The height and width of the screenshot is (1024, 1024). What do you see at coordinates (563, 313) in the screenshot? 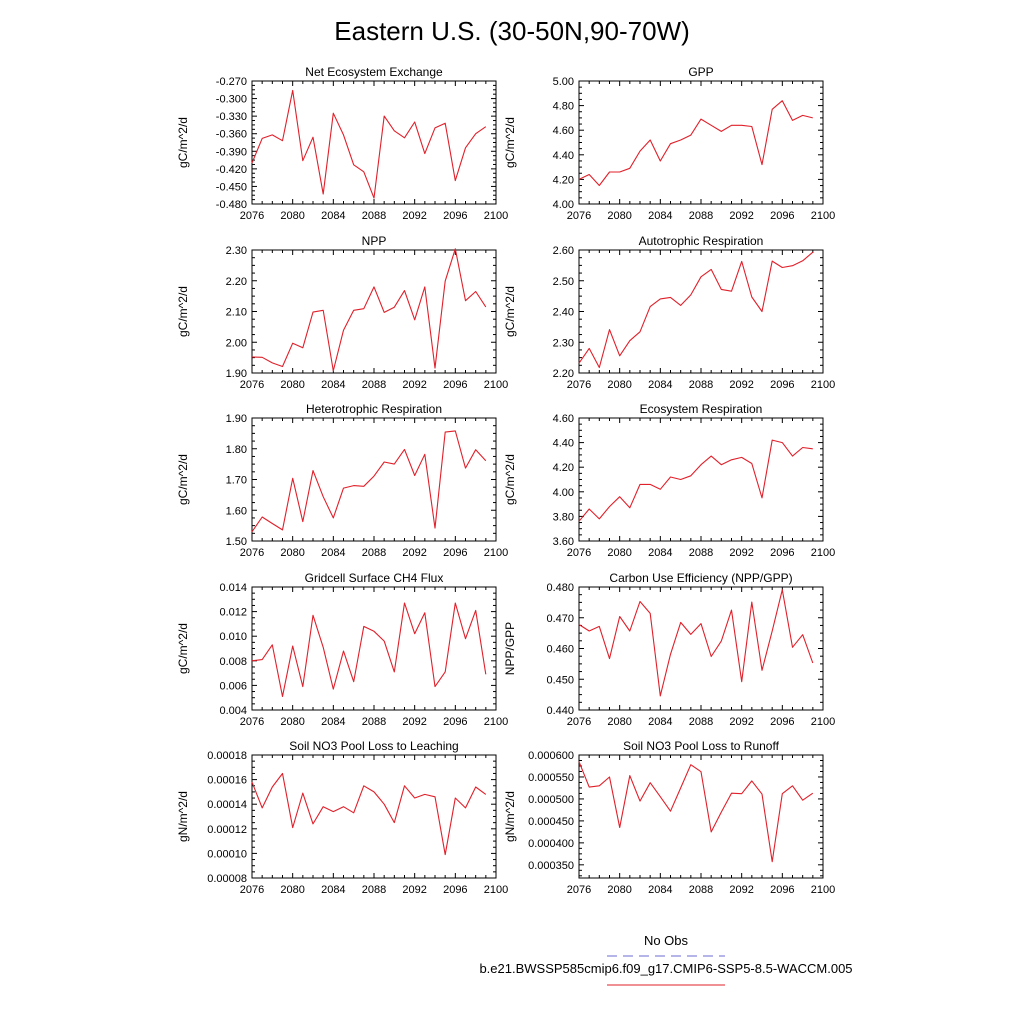
I see `y-tick-label: 2.40` at bounding box center [563, 313].